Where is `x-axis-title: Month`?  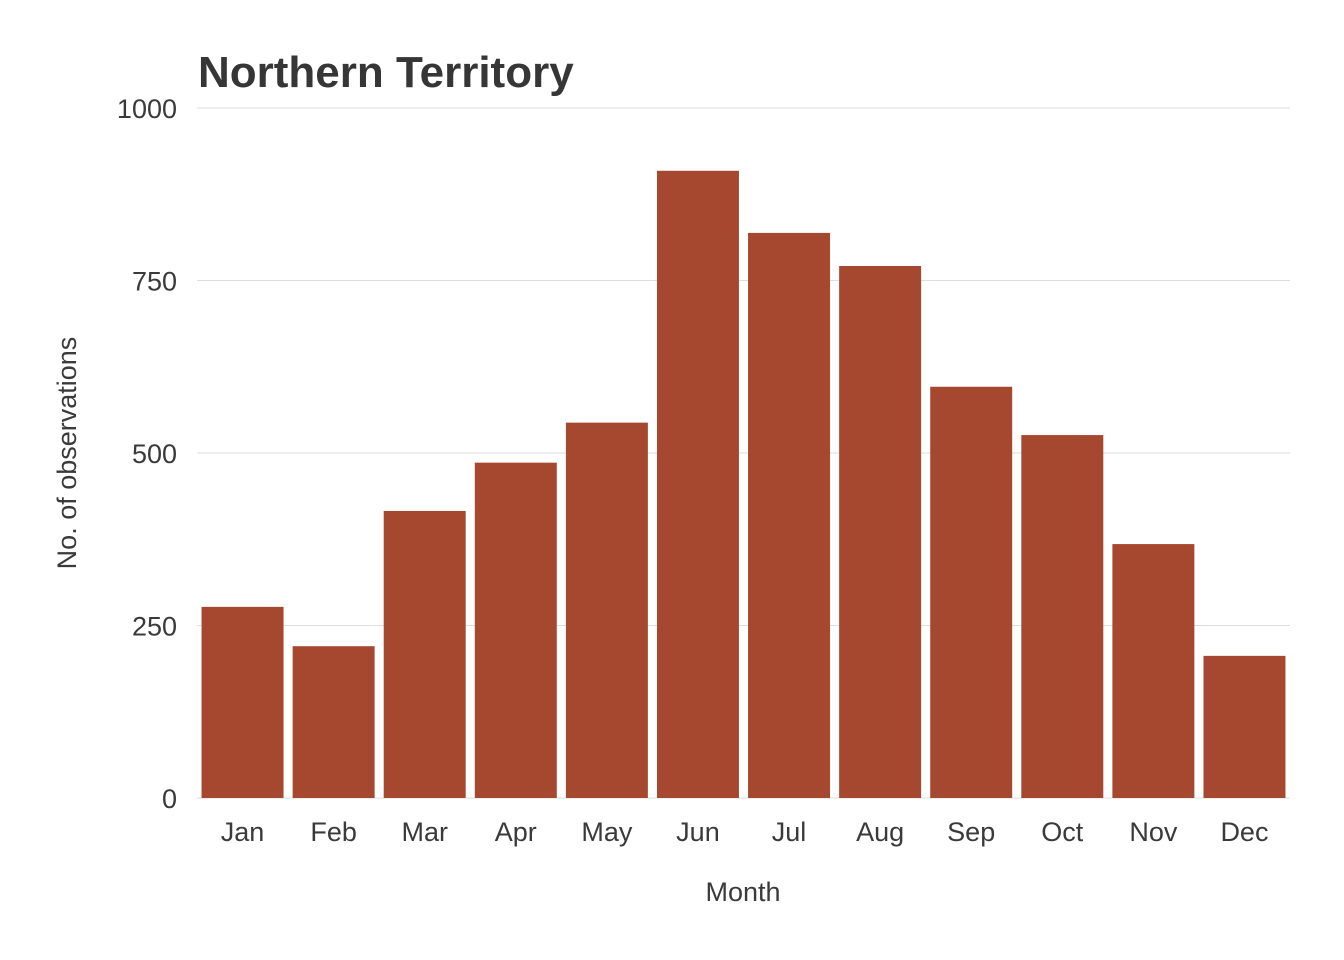
x-axis-title: Month is located at coordinates (742, 892).